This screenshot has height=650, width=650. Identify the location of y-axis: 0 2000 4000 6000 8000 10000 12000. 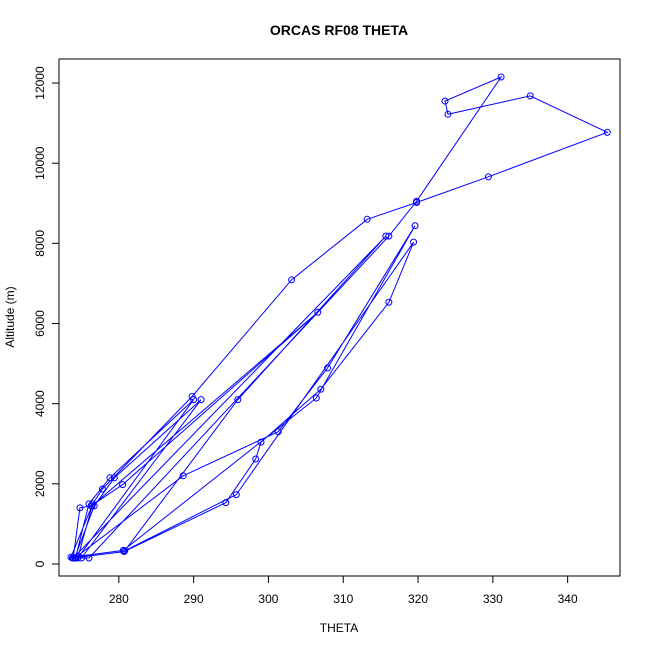
(46, 316).